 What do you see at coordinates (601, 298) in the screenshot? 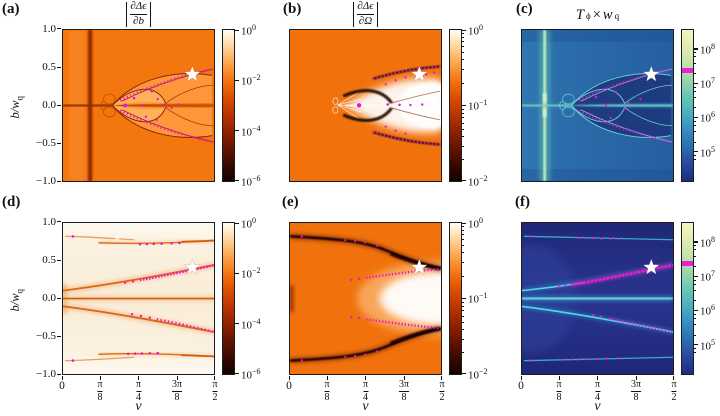
I see `magenta-branch-f` at bounding box center [601, 298].